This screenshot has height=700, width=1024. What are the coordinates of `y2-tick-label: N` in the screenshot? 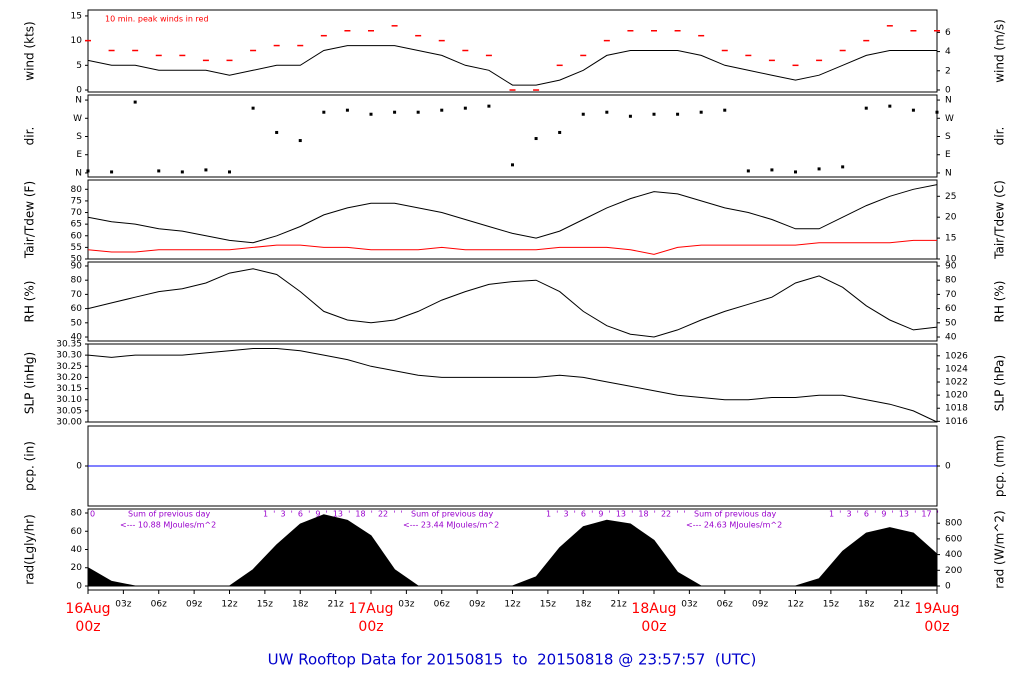 It's located at (948, 101).